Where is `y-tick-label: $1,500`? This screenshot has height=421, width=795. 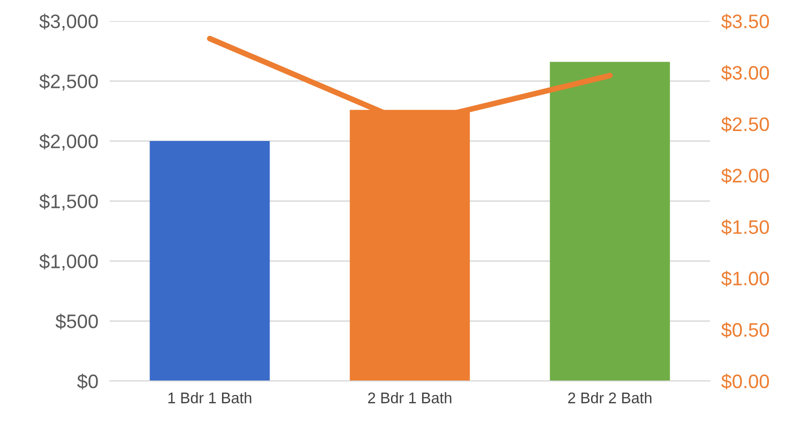
y-tick-label: $1,500 is located at coordinates (68, 202).